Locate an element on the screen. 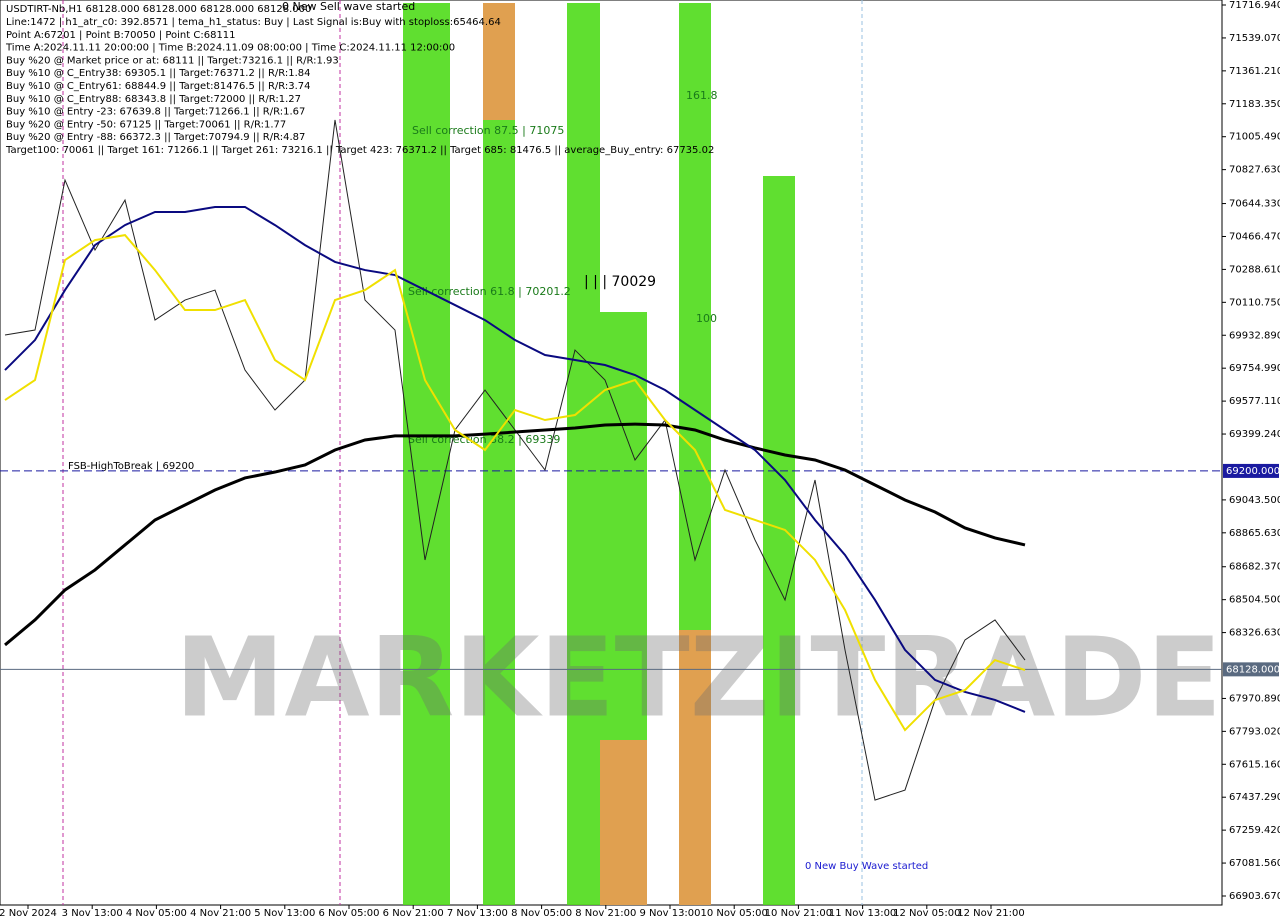 This screenshot has height=924, width=1280. y-tick-label: 70288.610 is located at coordinates (1254, 269).